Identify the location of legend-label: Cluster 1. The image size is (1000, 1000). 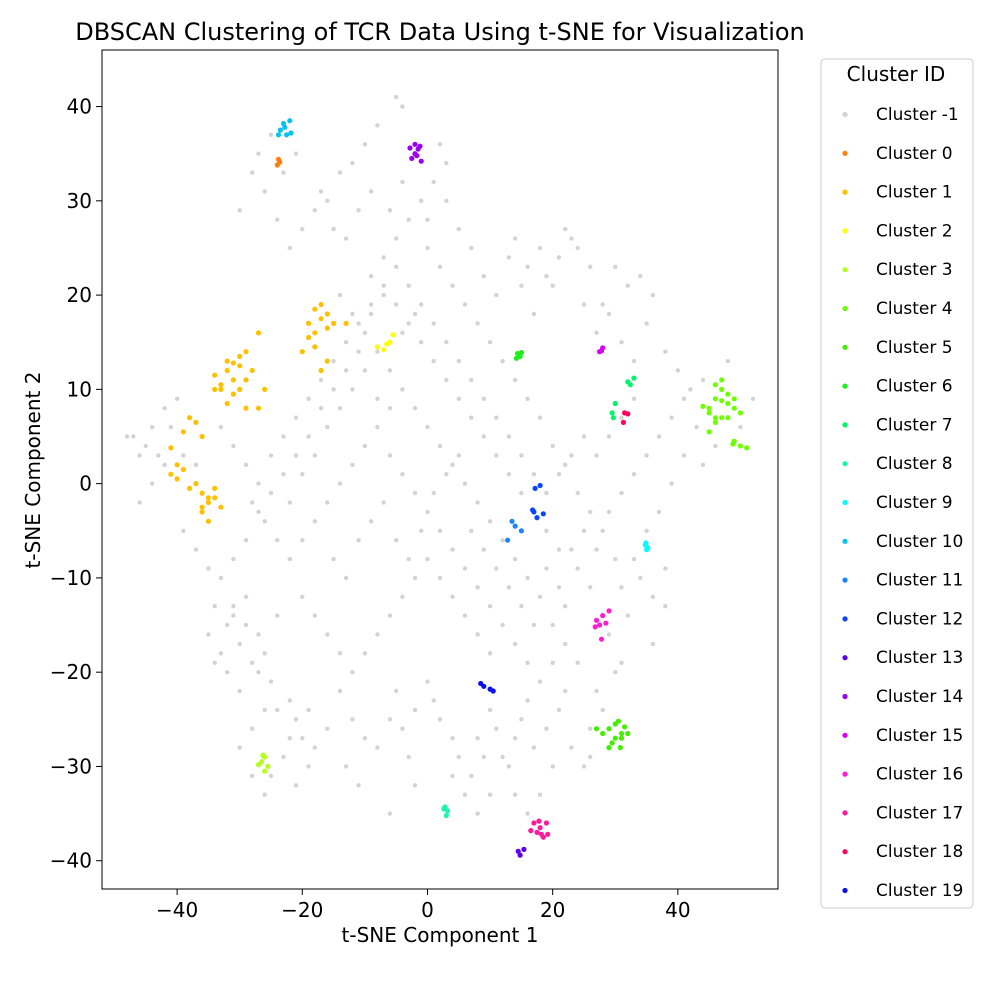
(914, 193).